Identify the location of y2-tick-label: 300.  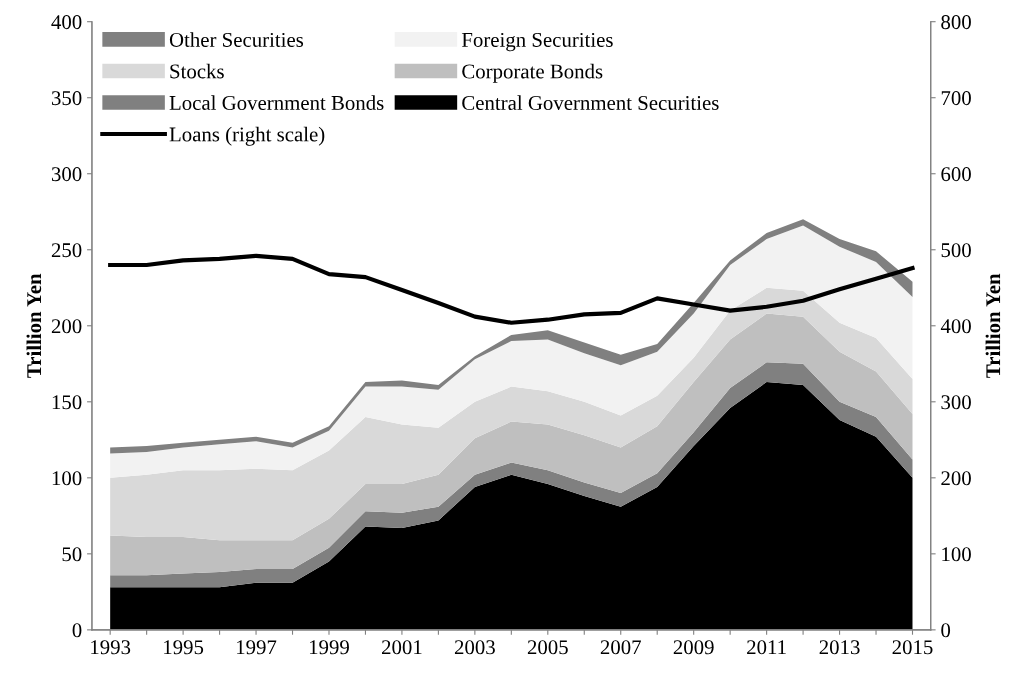
(956, 402).